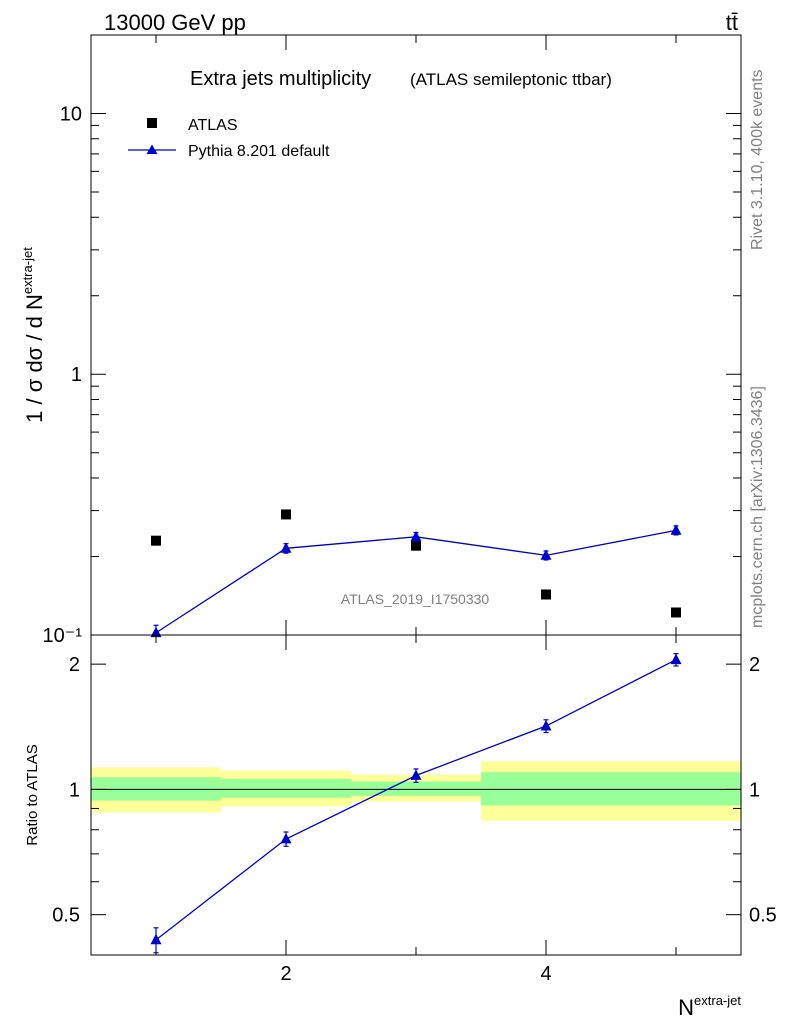 This screenshot has height=1024, width=786. I want to click on ratio-y-axis-label: Ratio to ATLAS, so click(32, 794).